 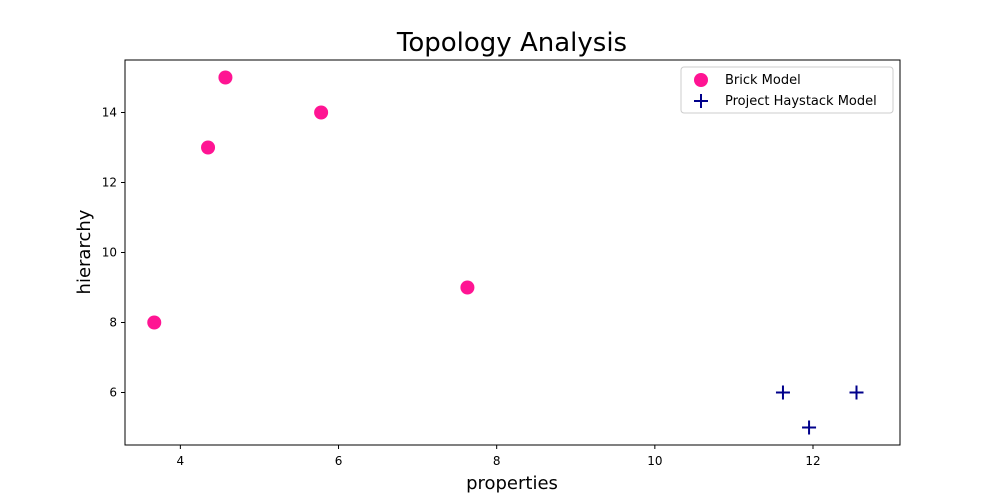 What do you see at coordinates (339, 461) in the screenshot?
I see `x-tick-label: 6` at bounding box center [339, 461].